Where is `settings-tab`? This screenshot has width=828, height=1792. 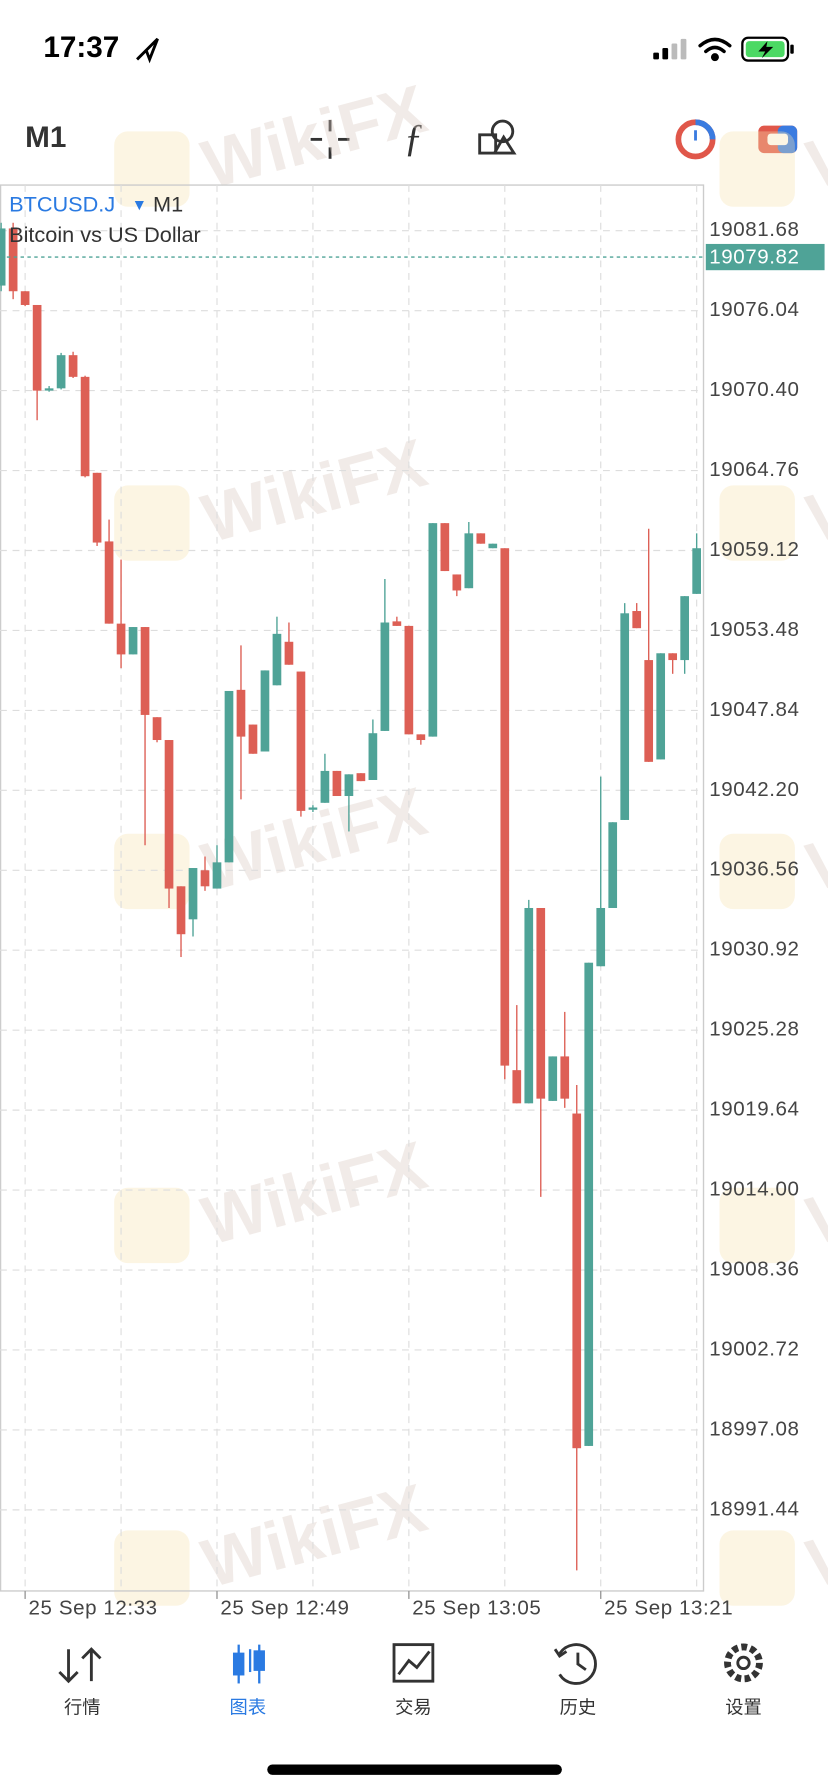 settings-tab is located at coordinates (743, 1663).